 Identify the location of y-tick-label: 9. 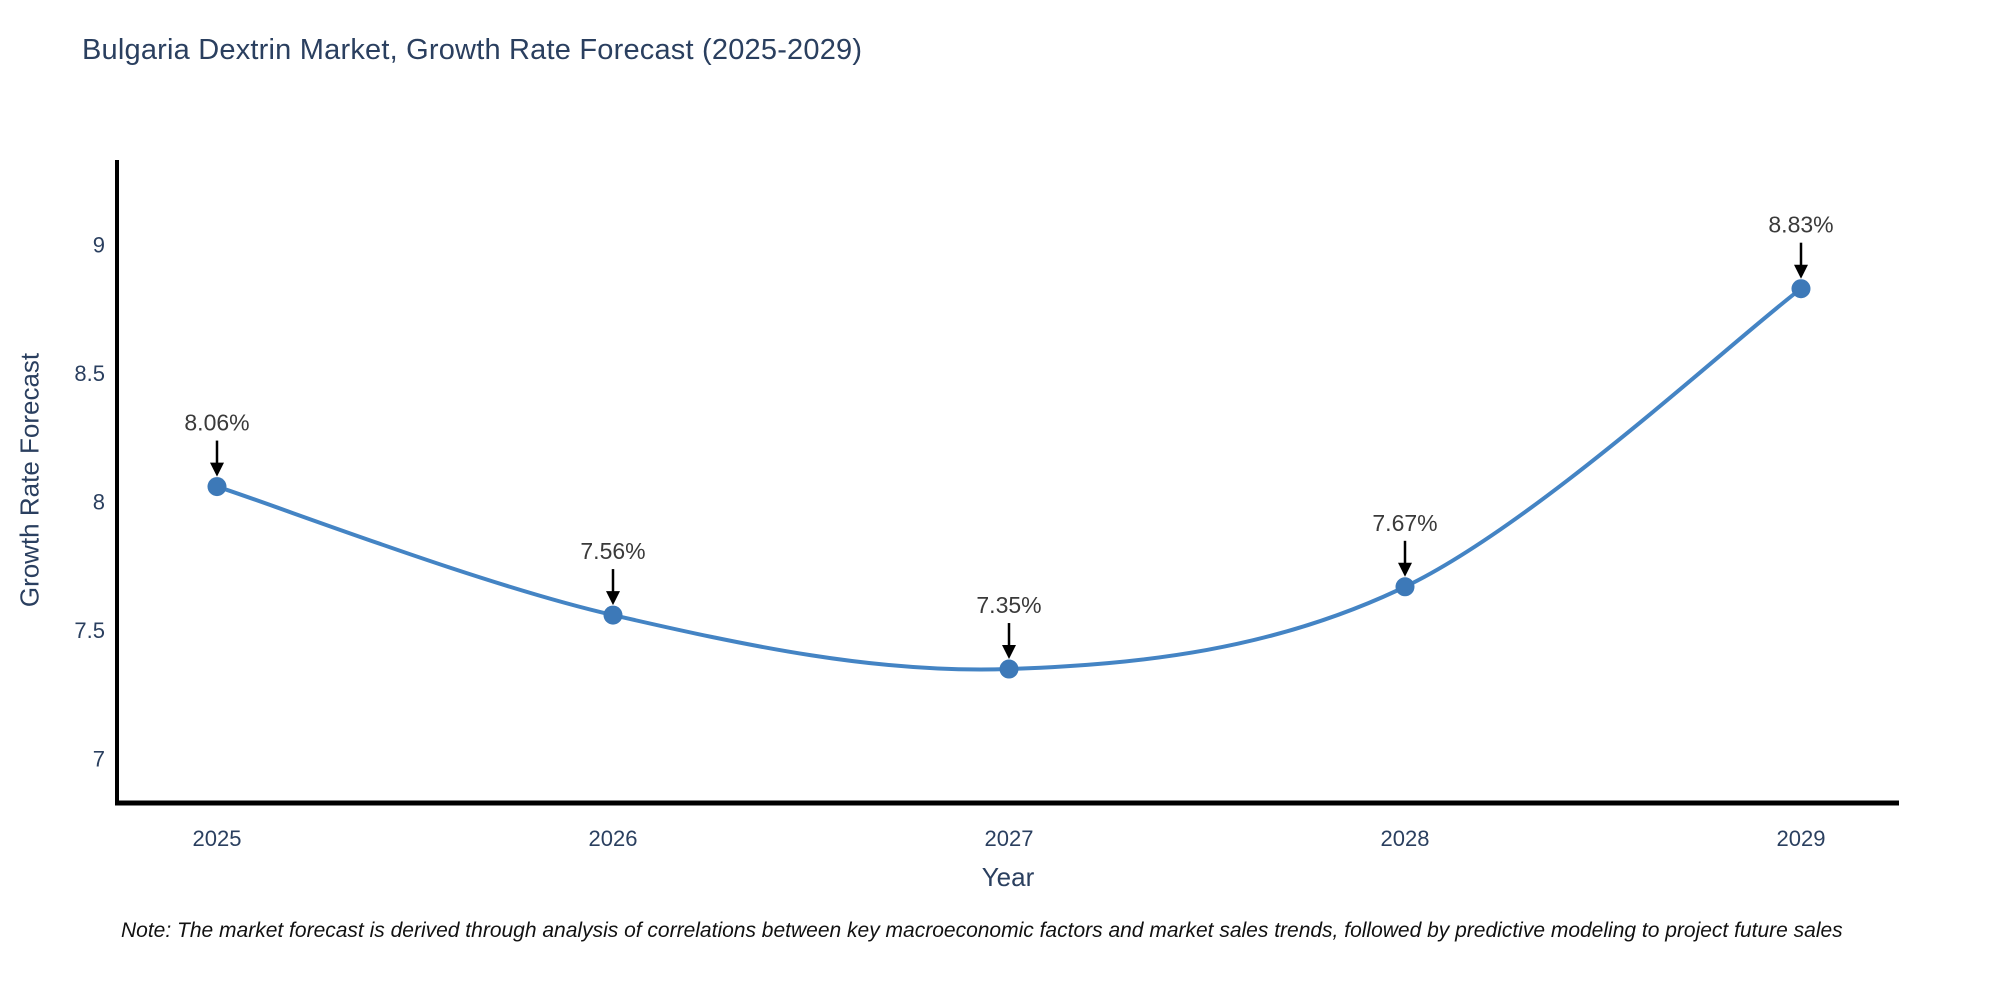
(99, 245).